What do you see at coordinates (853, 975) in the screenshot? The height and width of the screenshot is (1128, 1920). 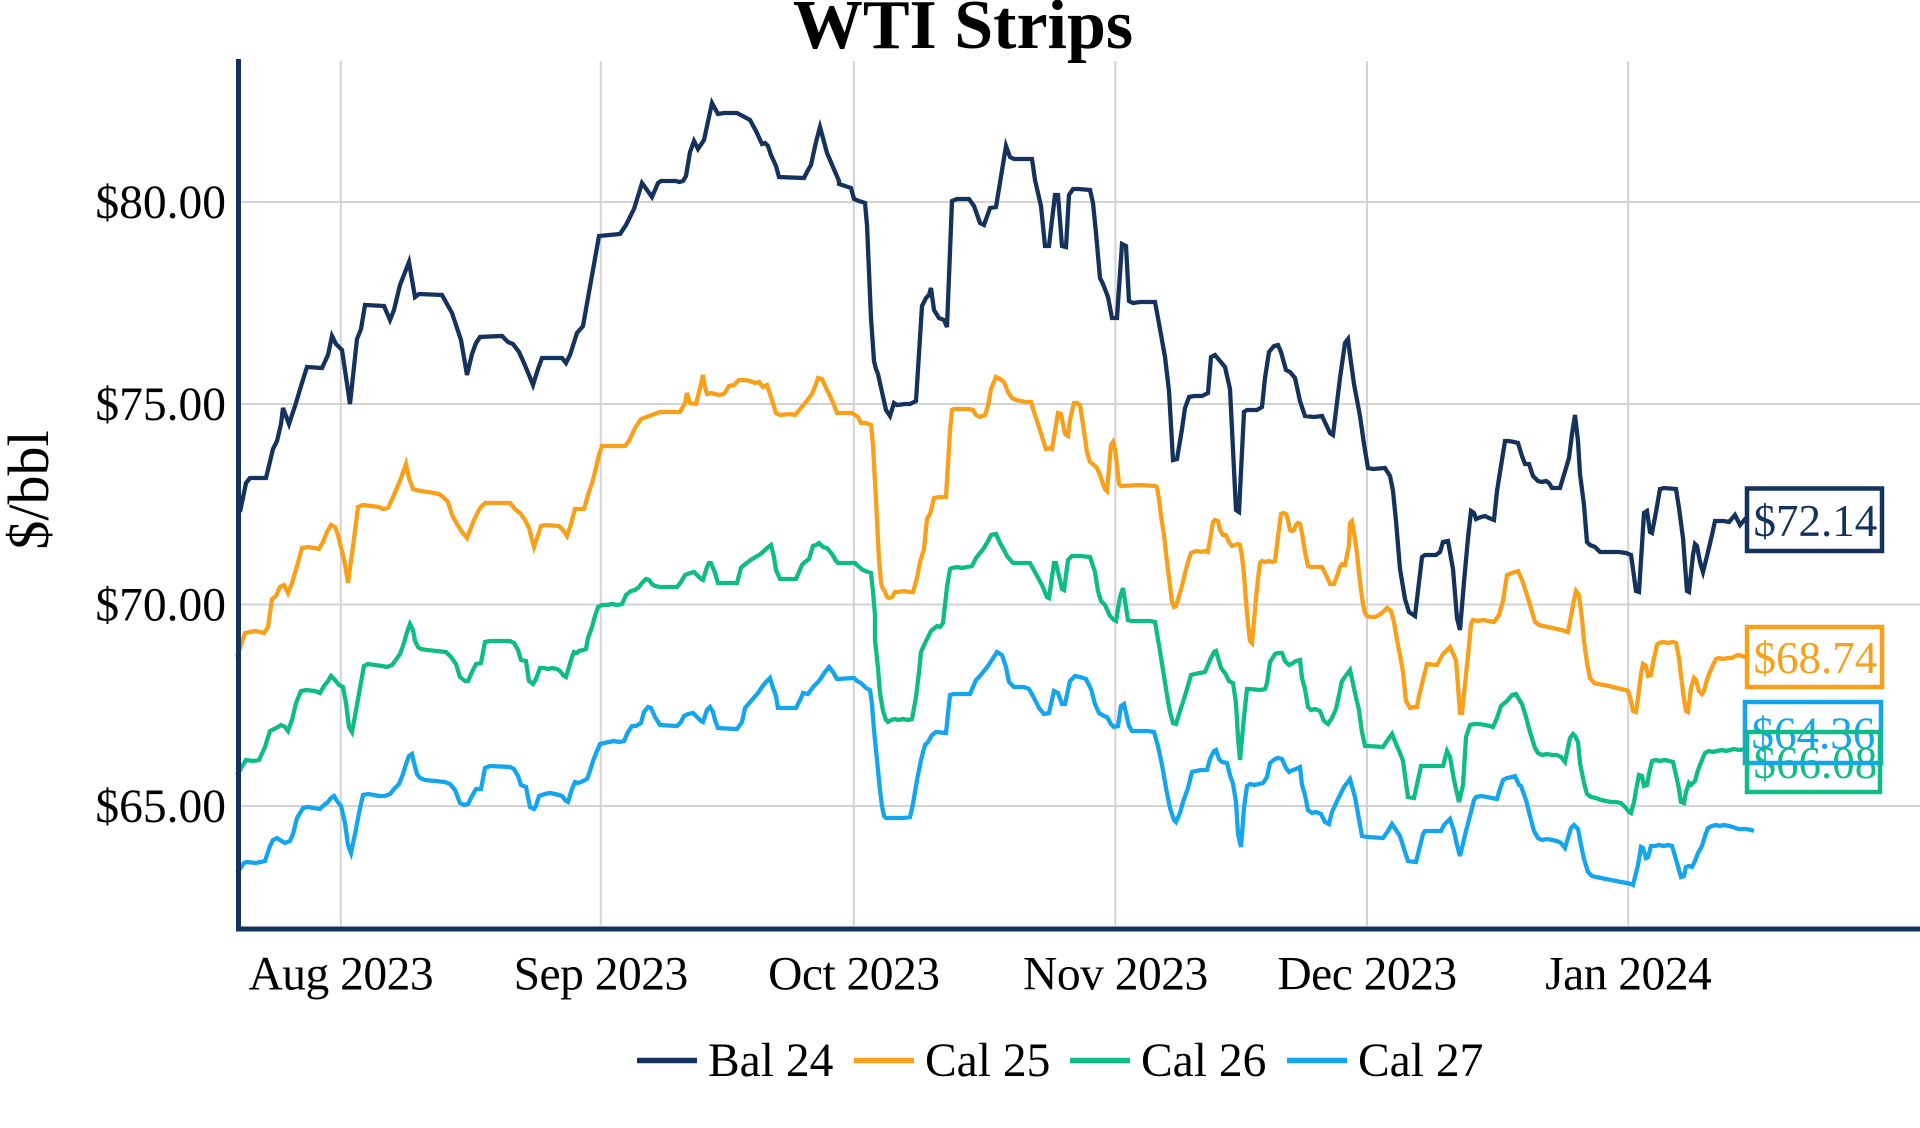 I see `svg-text: Oct 2023` at bounding box center [853, 975].